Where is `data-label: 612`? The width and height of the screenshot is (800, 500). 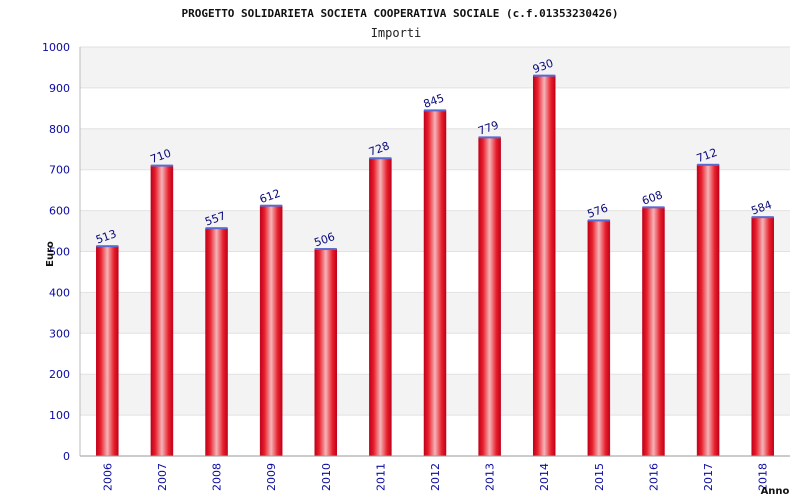
data-label: 612 is located at coordinates (270, 196).